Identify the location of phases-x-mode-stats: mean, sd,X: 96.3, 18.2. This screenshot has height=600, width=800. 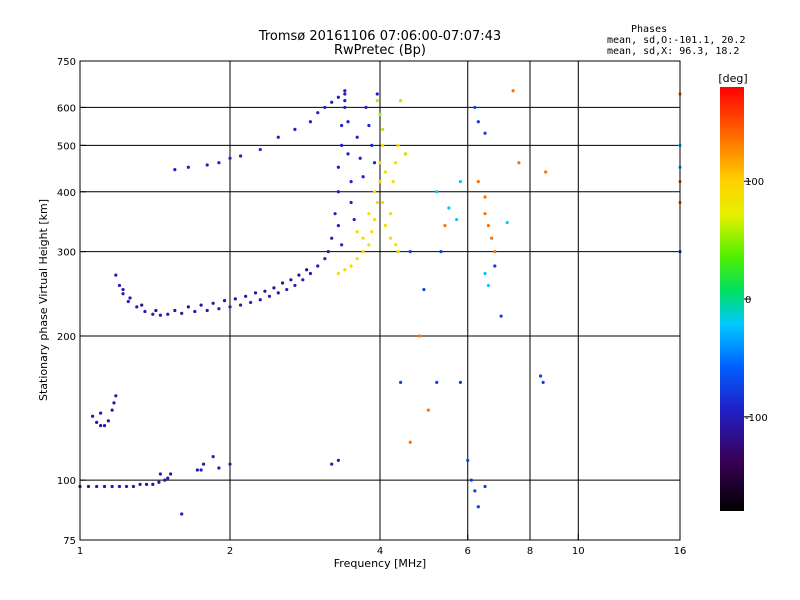
(673, 51).